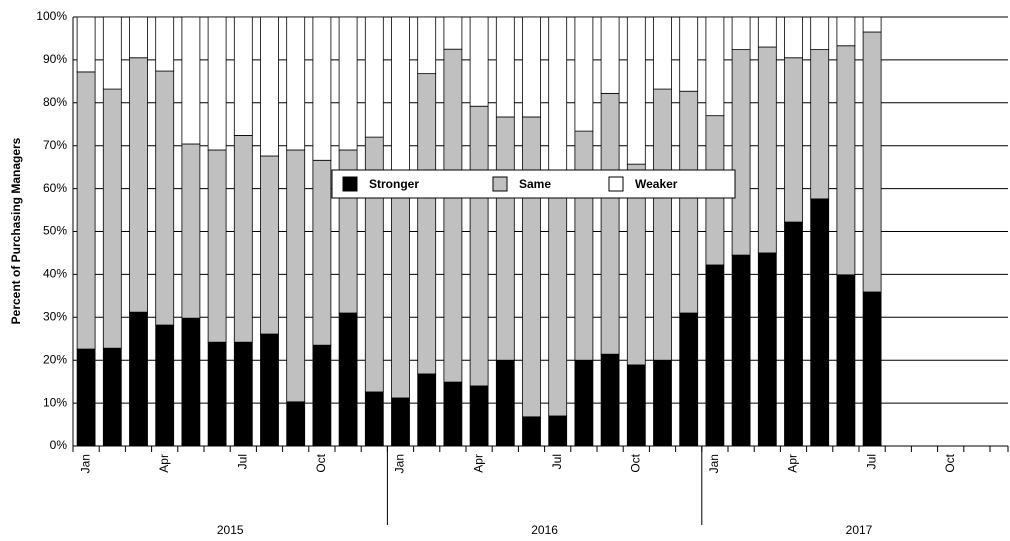 The width and height of the screenshot is (1010, 541). What do you see at coordinates (51, 16) in the screenshot?
I see `y-tick-label: 100%` at bounding box center [51, 16].